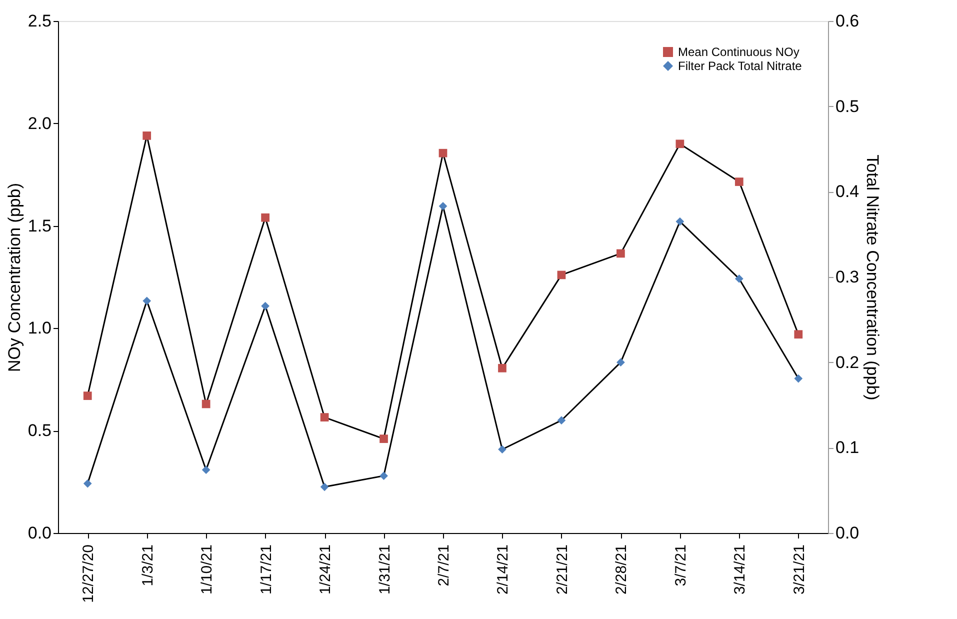 Image resolution: width=957 pixels, height=619 pixels. Describe the element at coordinates (40, 533) in the screenshot. I see `y-tick-label: 0.0` at that location.